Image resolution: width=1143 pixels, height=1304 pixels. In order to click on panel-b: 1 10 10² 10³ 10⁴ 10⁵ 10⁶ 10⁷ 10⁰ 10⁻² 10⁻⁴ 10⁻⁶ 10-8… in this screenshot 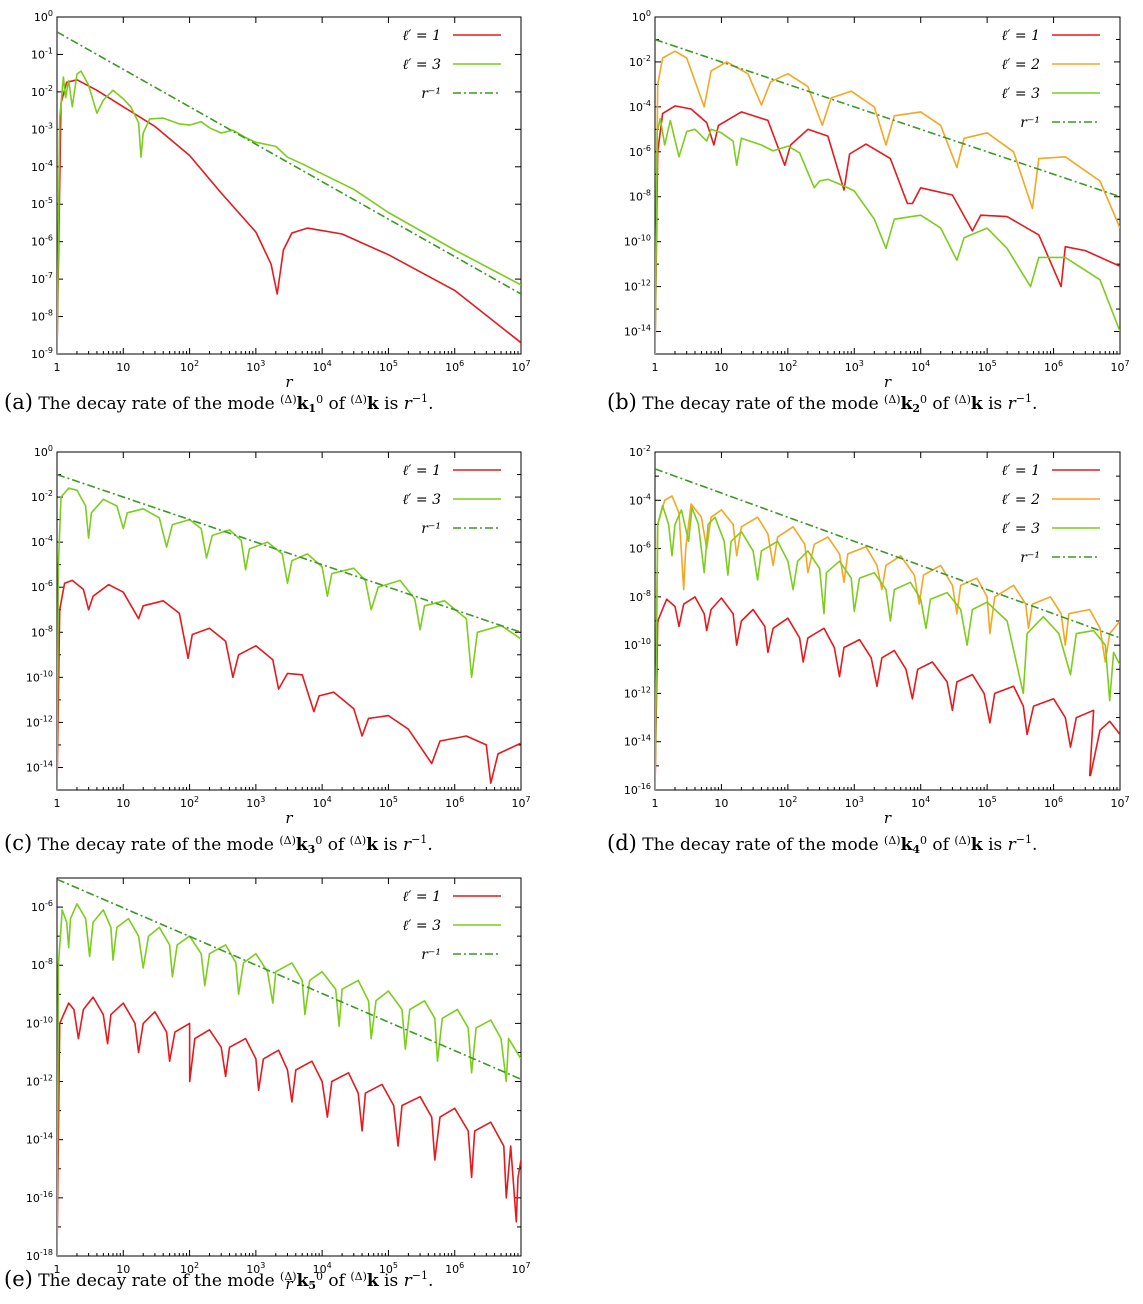, I will do `click(868, 212)`.